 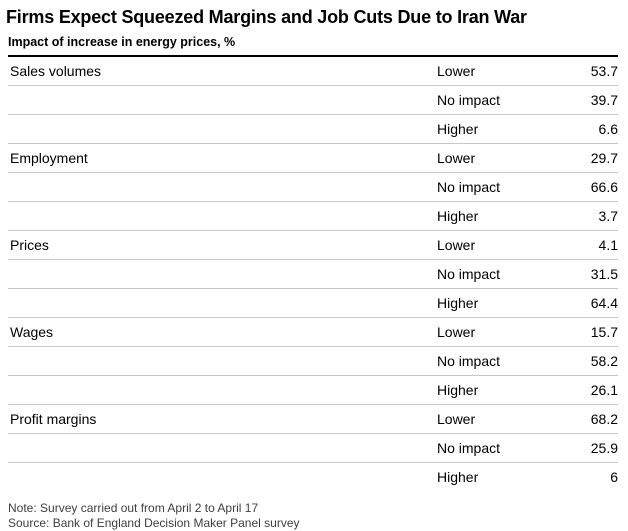 I want to click on table-row: Profit margins Lower 68.2, so click(x=313, y=419).